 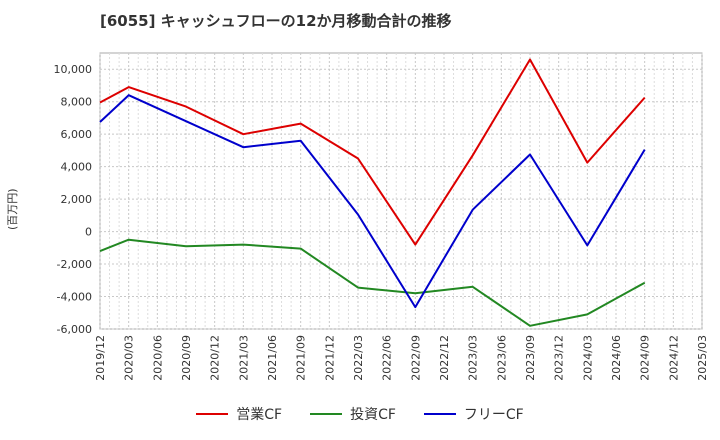 I want to click on x-tick-label: 2023/06, so click(x=501, y=358).